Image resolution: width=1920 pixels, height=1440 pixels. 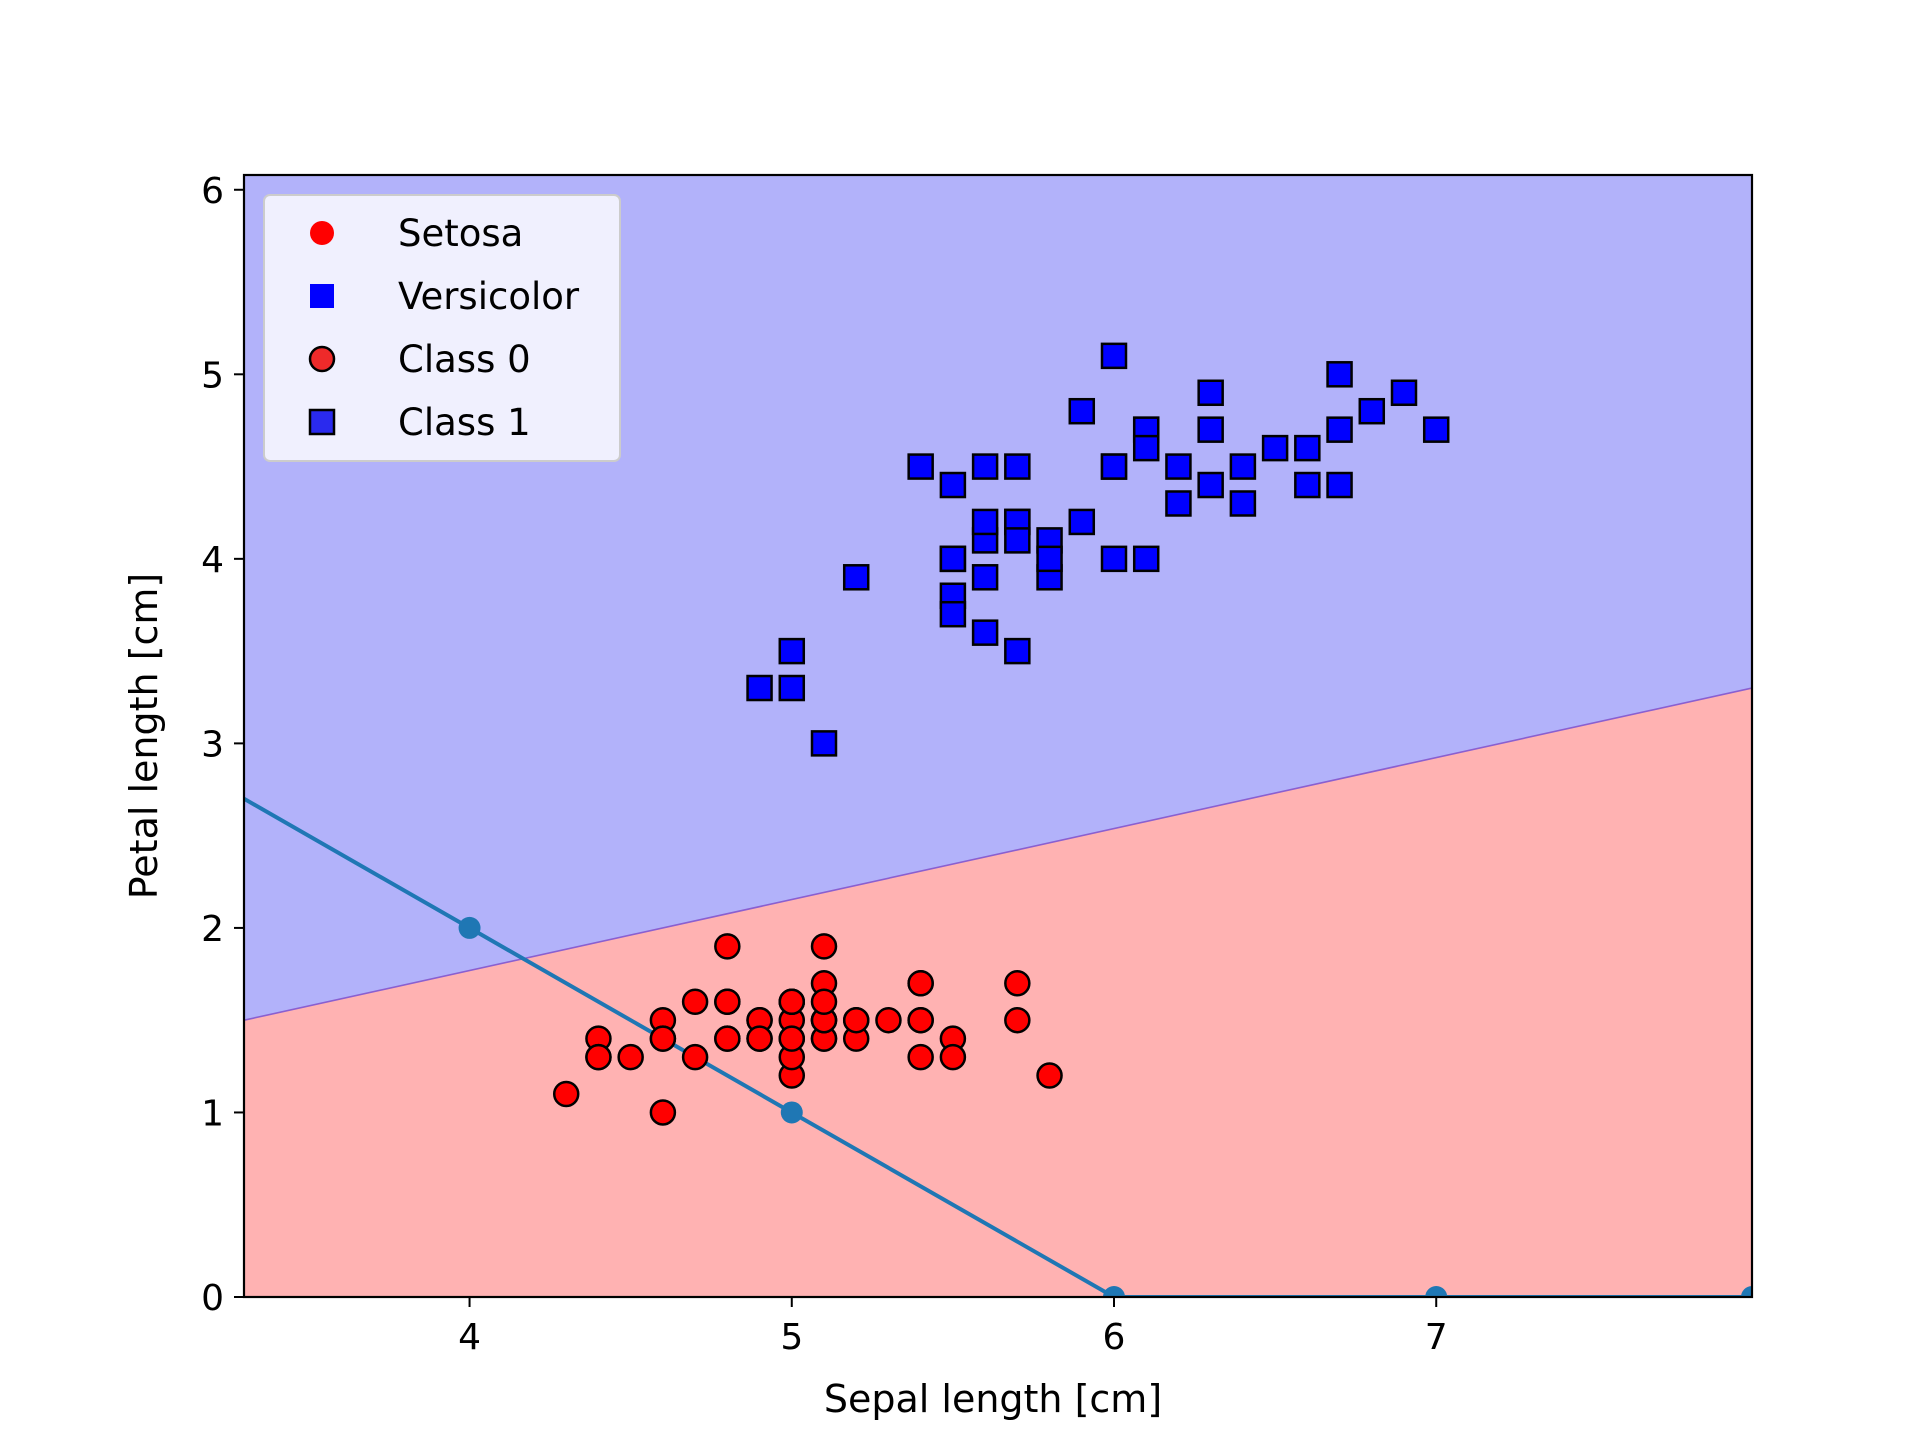 What do you see at coordinates (212, 1113) in the screenshot?
I see `y-tick-label: 1` at bounding box center [212, 1113].